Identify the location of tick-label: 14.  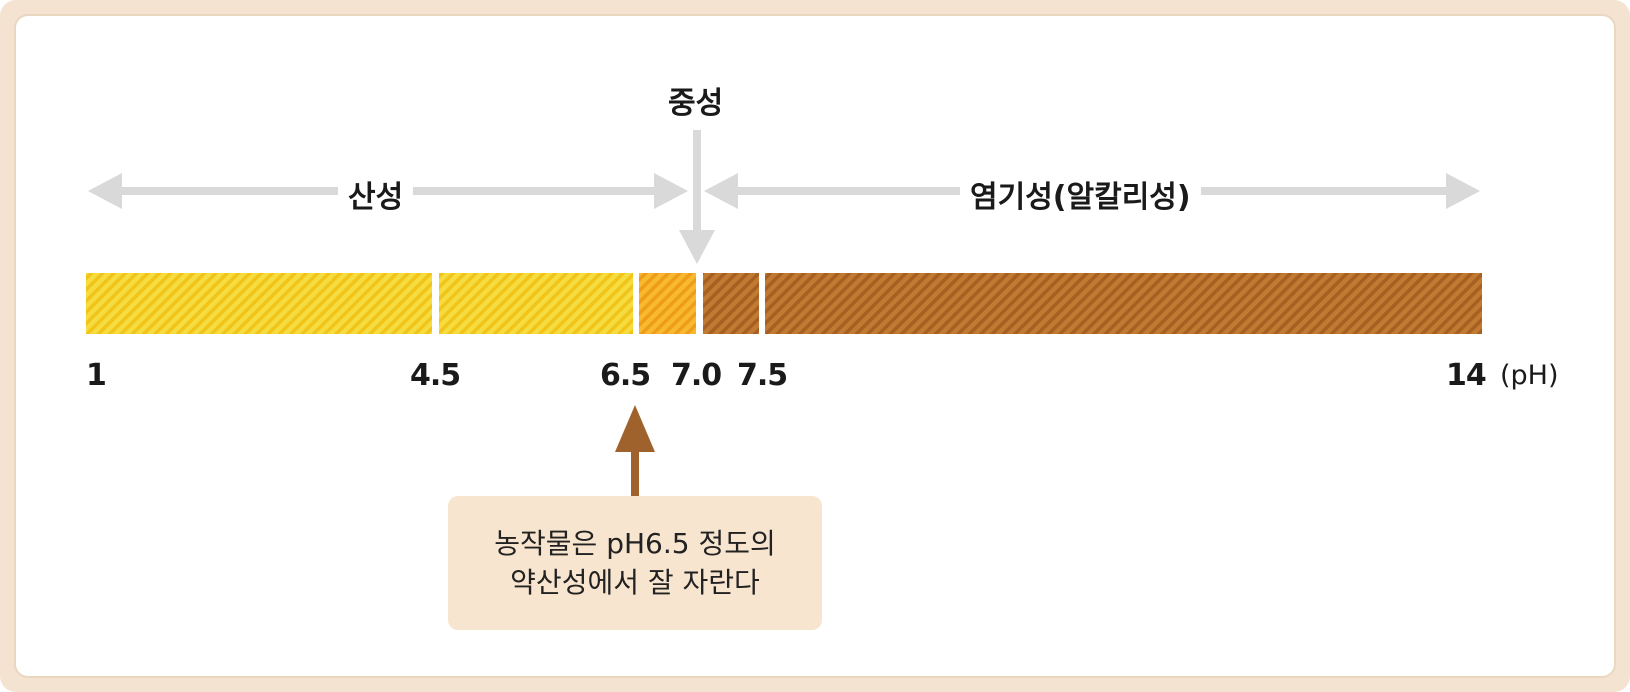
(1466, 375).